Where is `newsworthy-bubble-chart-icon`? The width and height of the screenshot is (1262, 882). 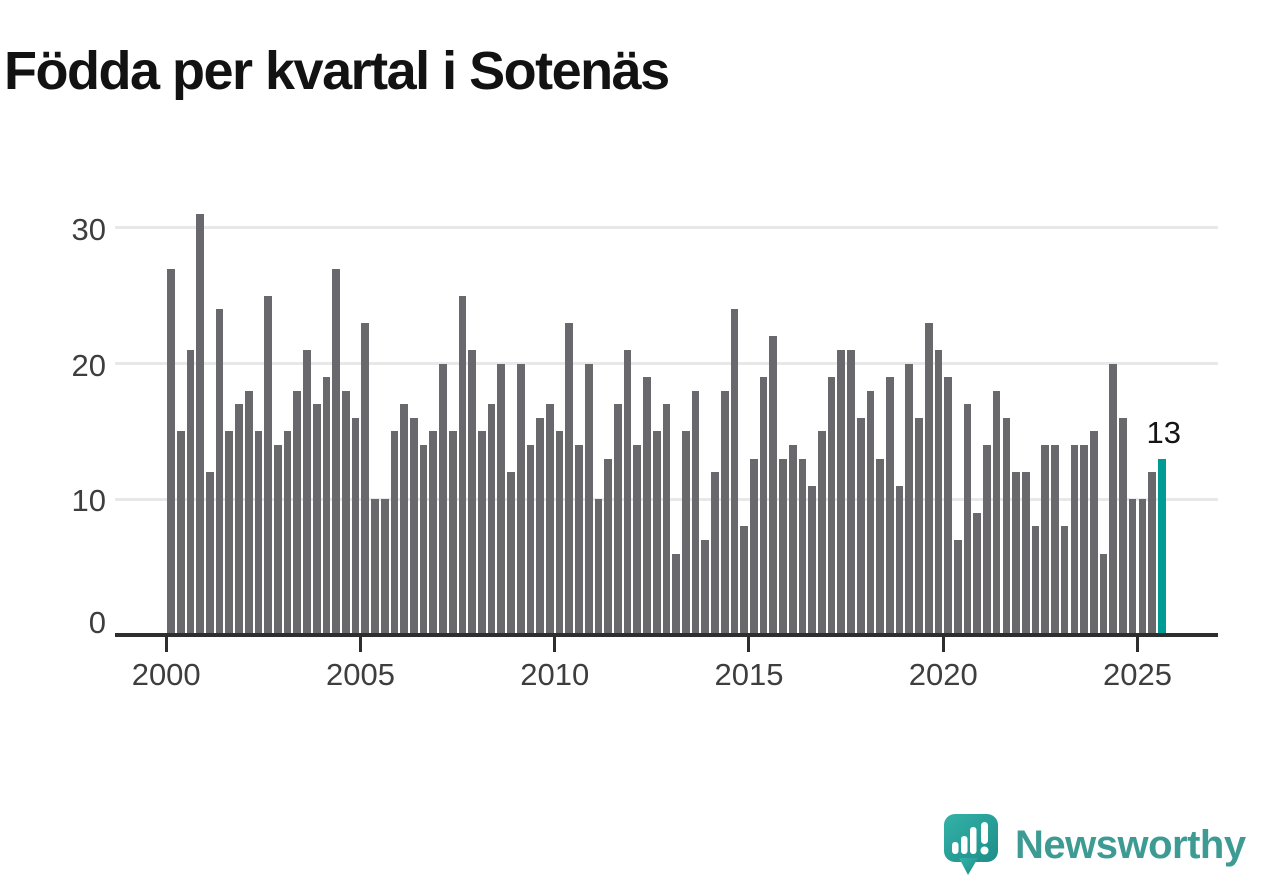 newsworthy-bubble-chart-icon is located at coordinates (973, 845).